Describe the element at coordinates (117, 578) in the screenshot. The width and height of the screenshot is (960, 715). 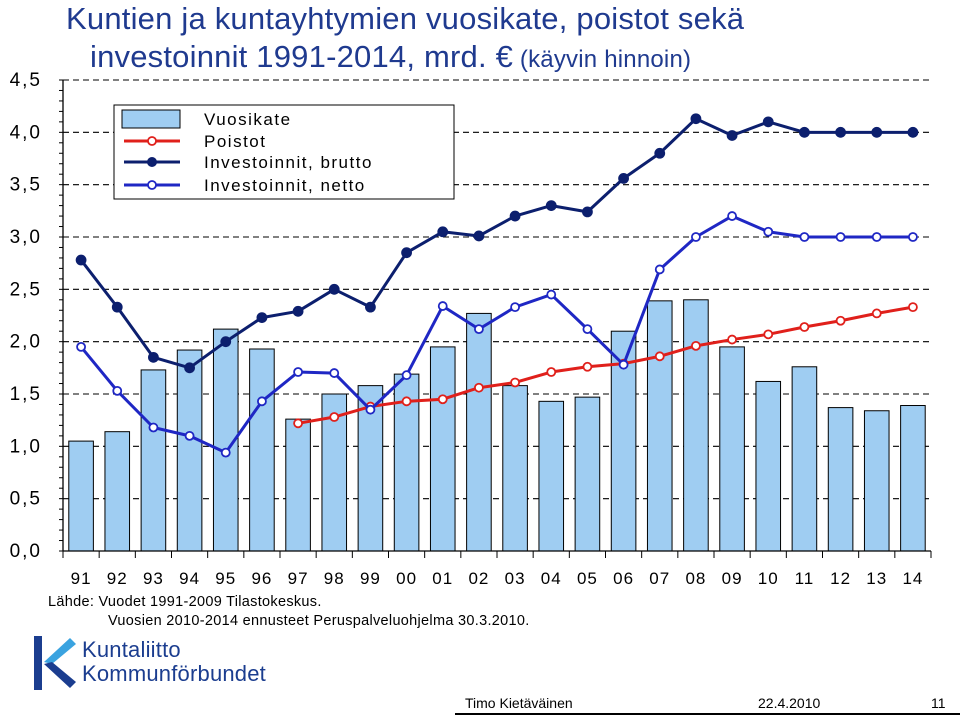
I see `x-tick-label: 92` at that location.